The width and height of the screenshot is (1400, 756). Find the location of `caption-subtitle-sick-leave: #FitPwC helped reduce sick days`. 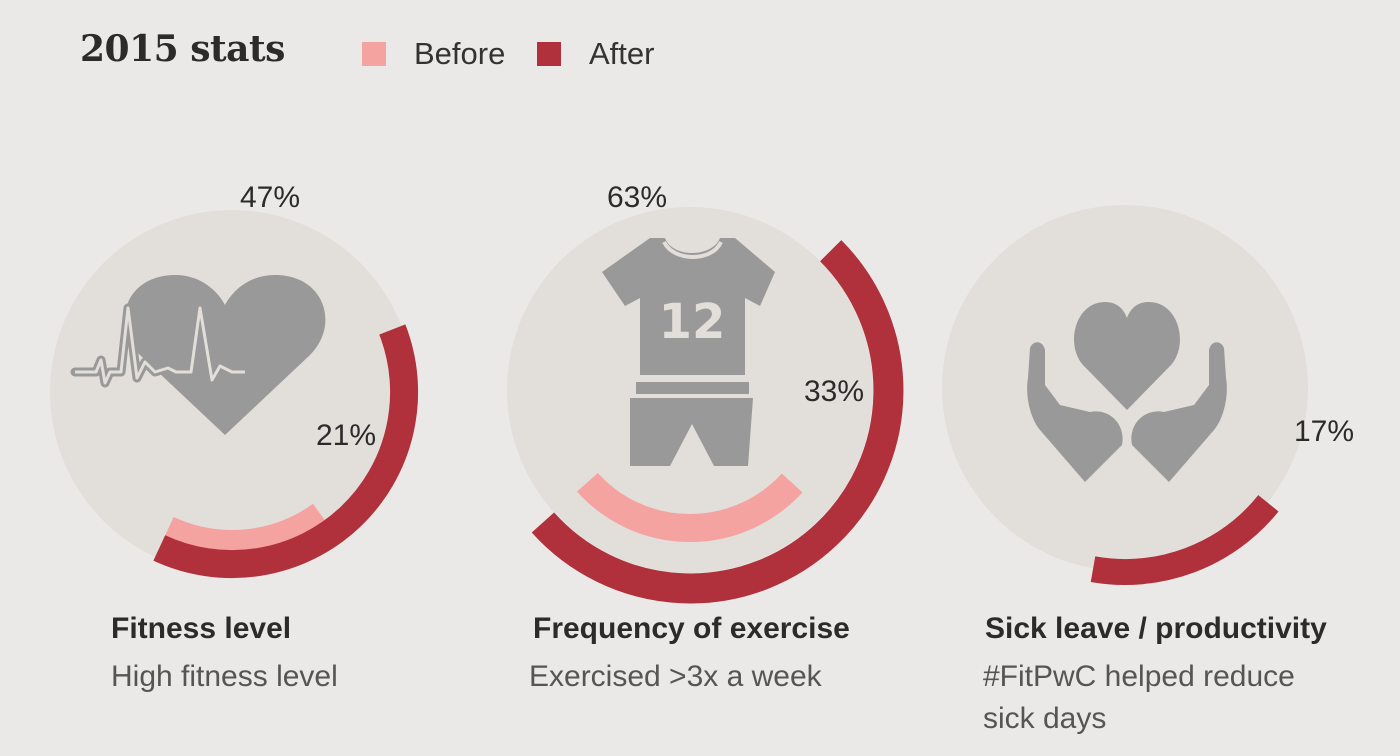

caption-subtitle-sick-leave: #FitPwC helped reduce sick days is located at coordinates (1139, 697).